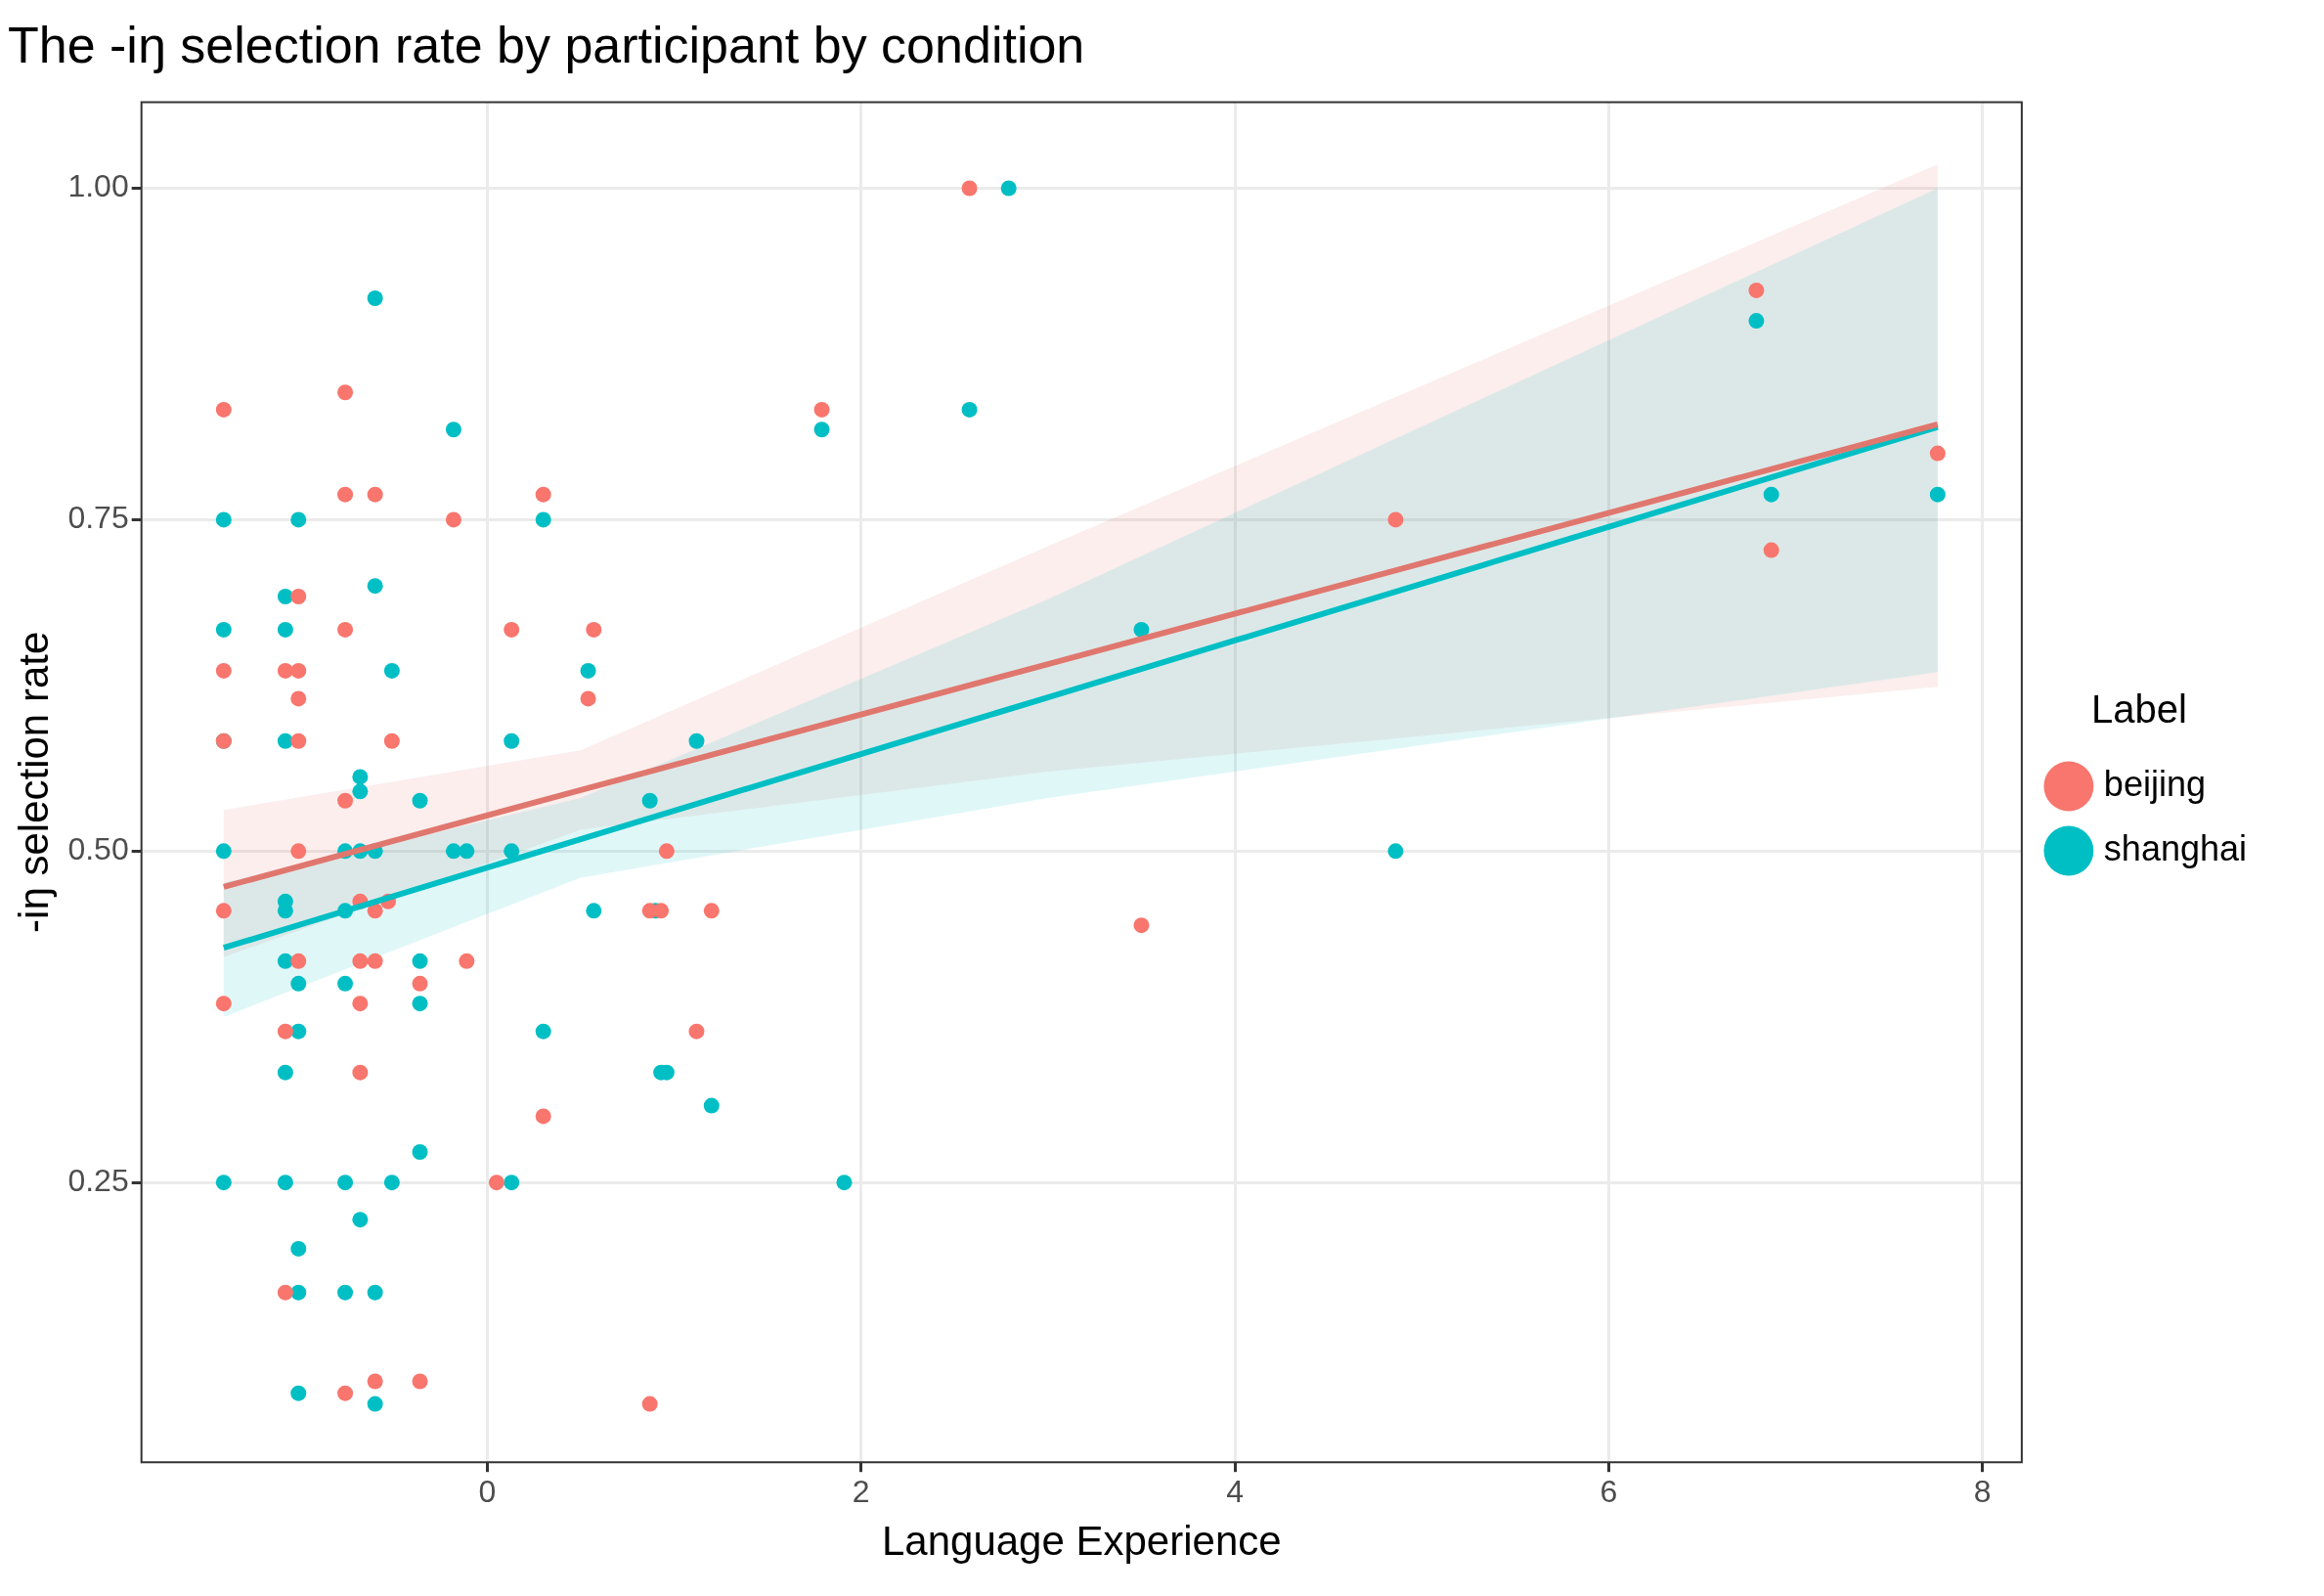  What do you see at coordinates (2139, 709) in the screenshot?
I see `legend-title: Label` at bounding box center [2139, 709].